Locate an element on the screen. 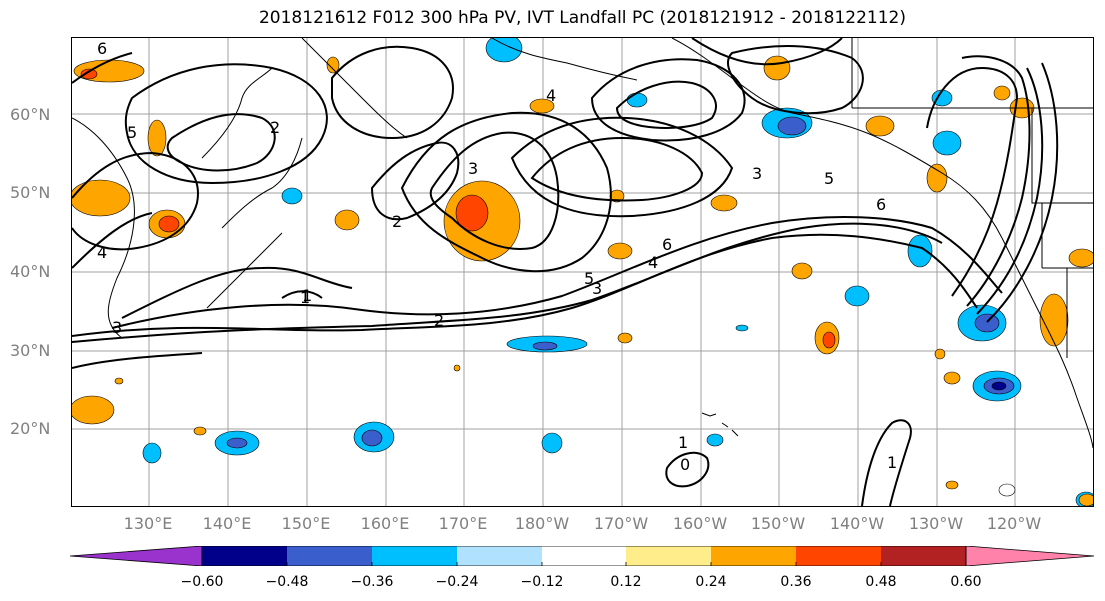  colorbar-tick: −0.60 is located at coordinates (202, 582).